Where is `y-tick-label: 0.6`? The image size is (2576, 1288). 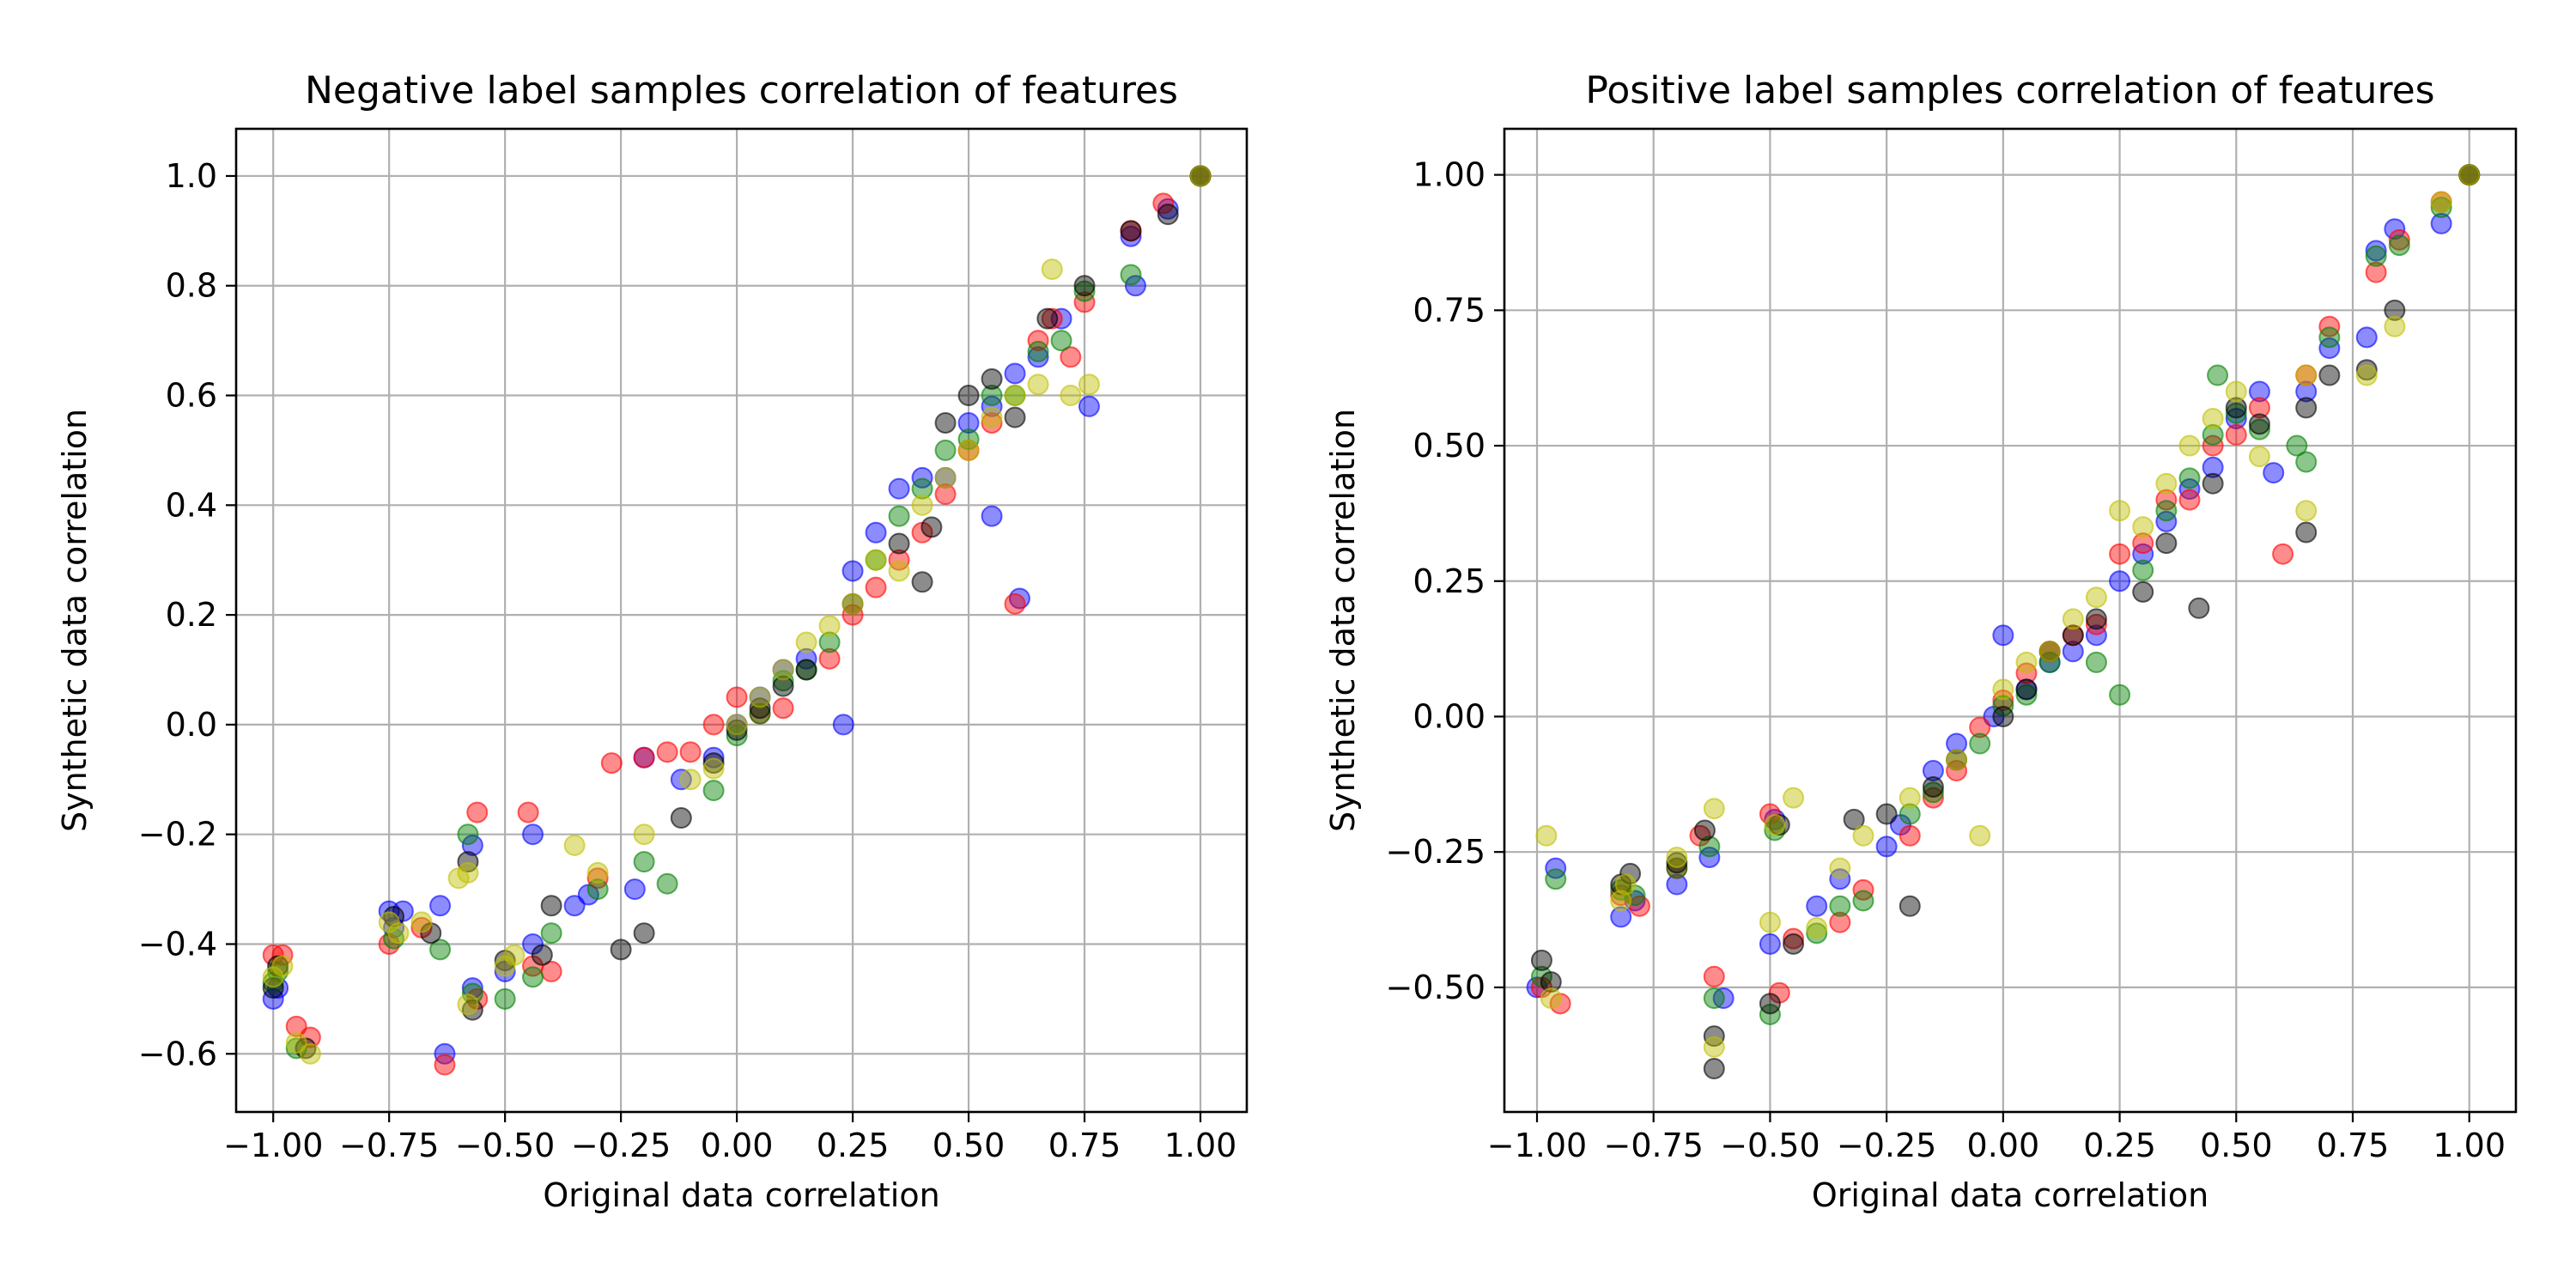 y-tick-label: 0.6 is located at coordinates (191, 396).